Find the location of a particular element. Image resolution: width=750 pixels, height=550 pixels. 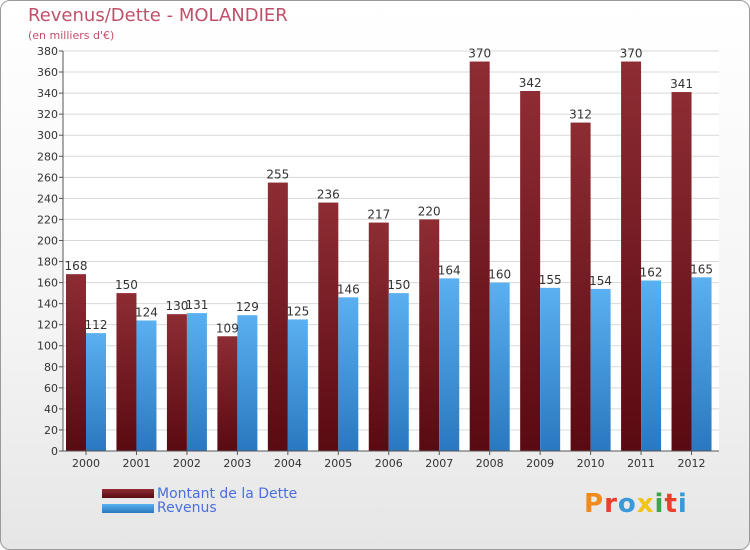

y-tick-label: 120 is located at coordinates (47, 325).